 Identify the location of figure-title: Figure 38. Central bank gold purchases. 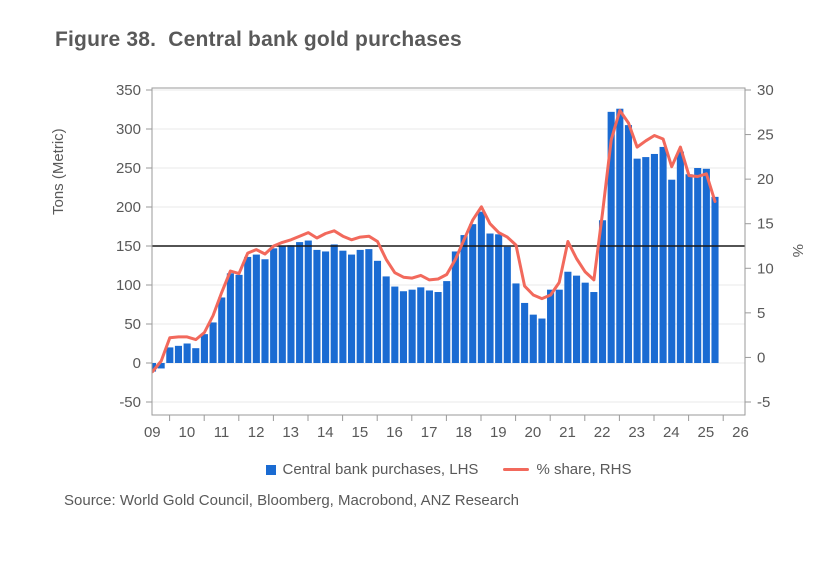
(258, 39).